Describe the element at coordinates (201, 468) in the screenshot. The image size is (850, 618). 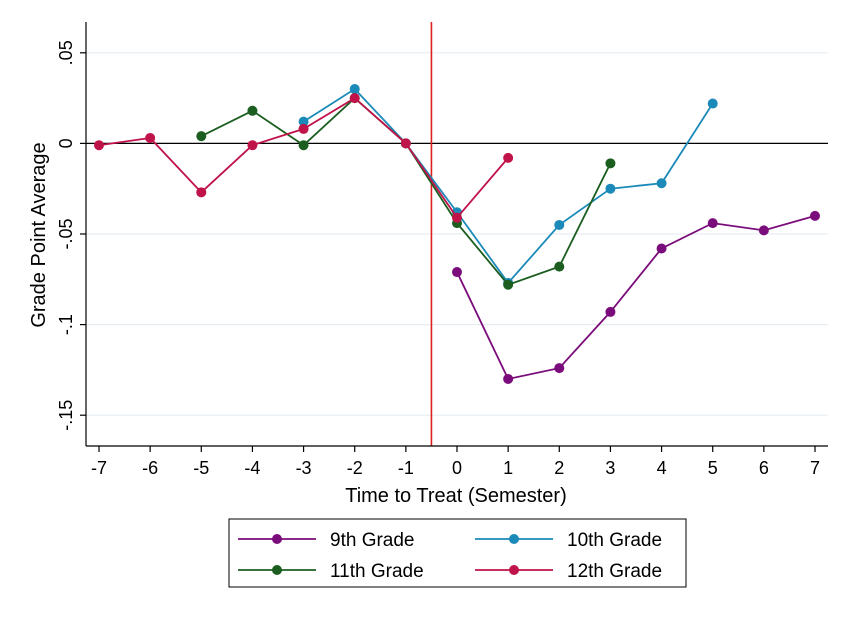
I see `x-tick-label: -5` at that location.